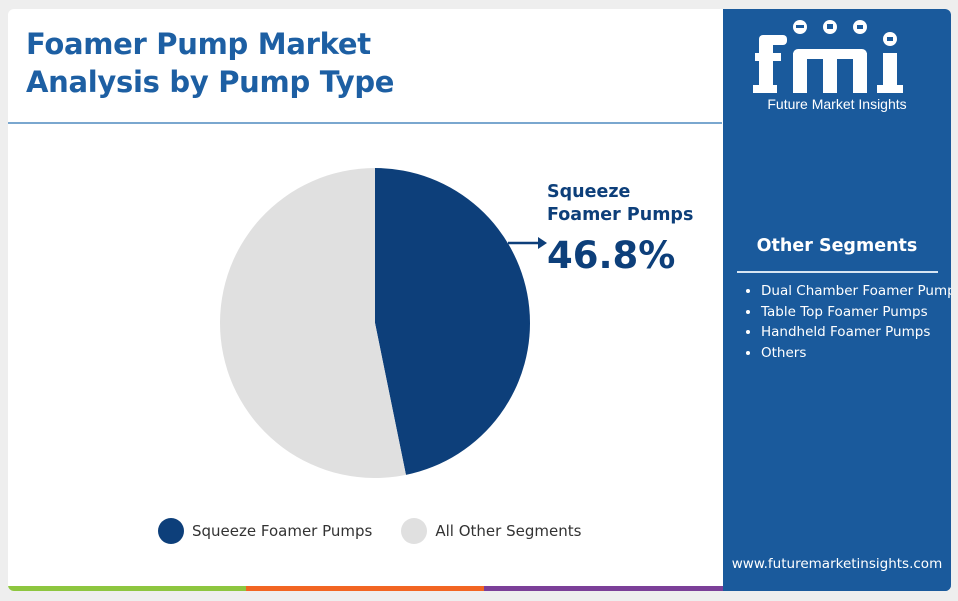  I want to click on logo-i-stem, so click(890, 73).